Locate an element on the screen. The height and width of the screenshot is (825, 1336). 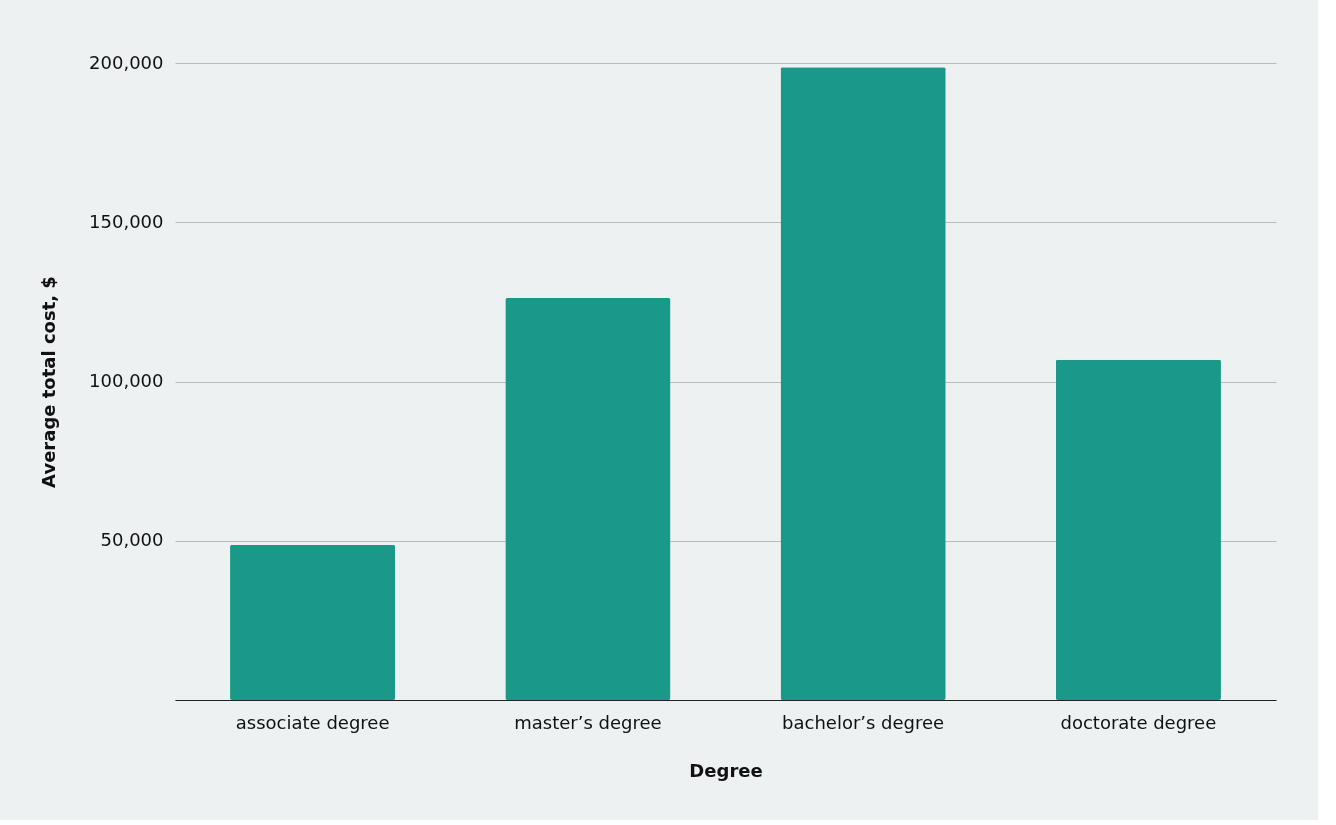
y-tick-label: 150,000 is located at coordinates (126, 221).